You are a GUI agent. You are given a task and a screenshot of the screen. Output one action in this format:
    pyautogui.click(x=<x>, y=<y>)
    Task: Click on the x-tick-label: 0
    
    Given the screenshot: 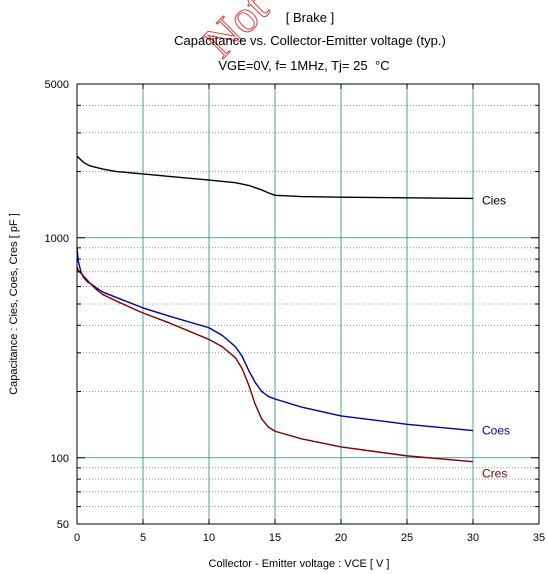 What is the action you would take?
    pyautogui.click(x=77, y=538)
    